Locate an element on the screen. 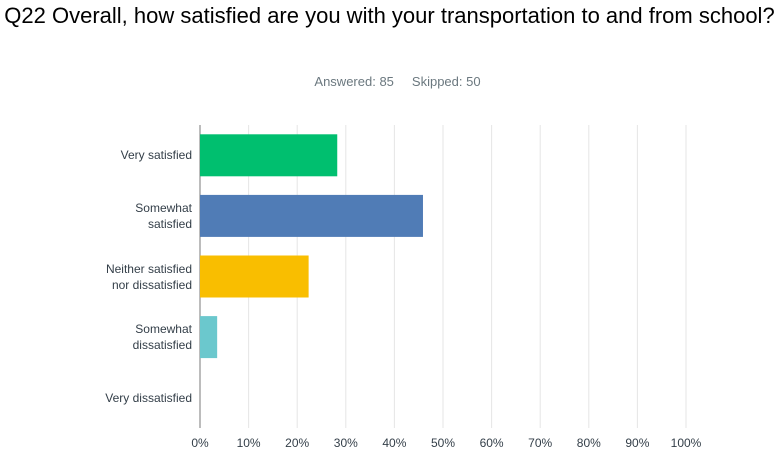 The image size is (779, 457). x-tick-label: 40% is located at coordinates (394, 443).